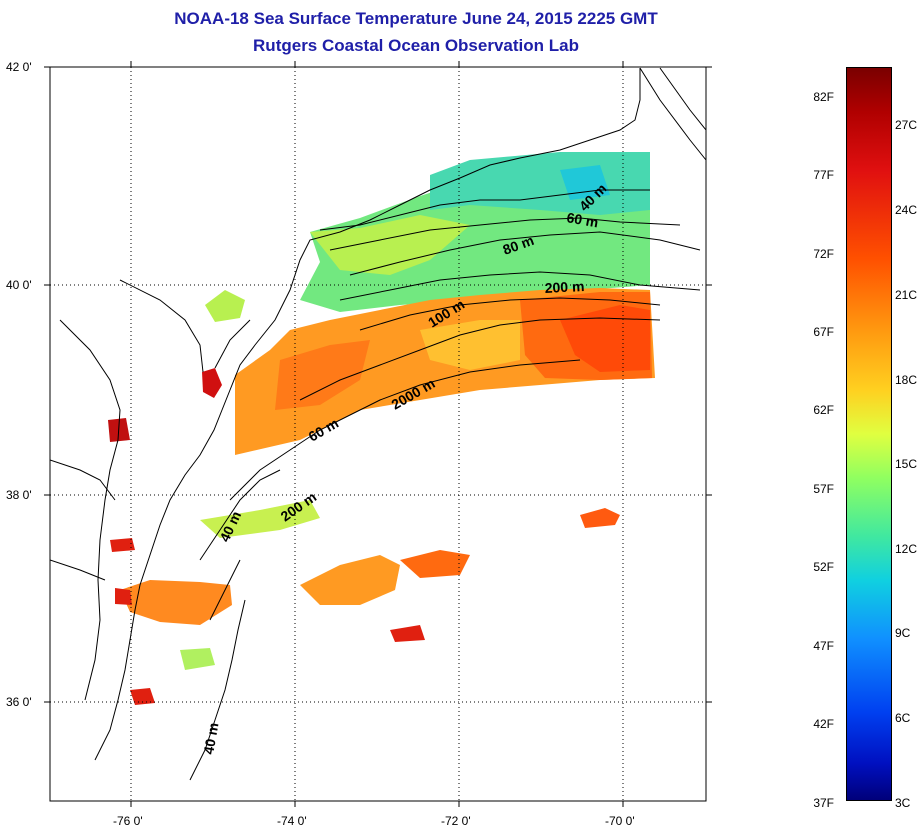 This screenshot has height=832, width=920. Describe the element at coordinates (128, 821) in the screenshot. I see `lon-label: -76 0'` at that location.